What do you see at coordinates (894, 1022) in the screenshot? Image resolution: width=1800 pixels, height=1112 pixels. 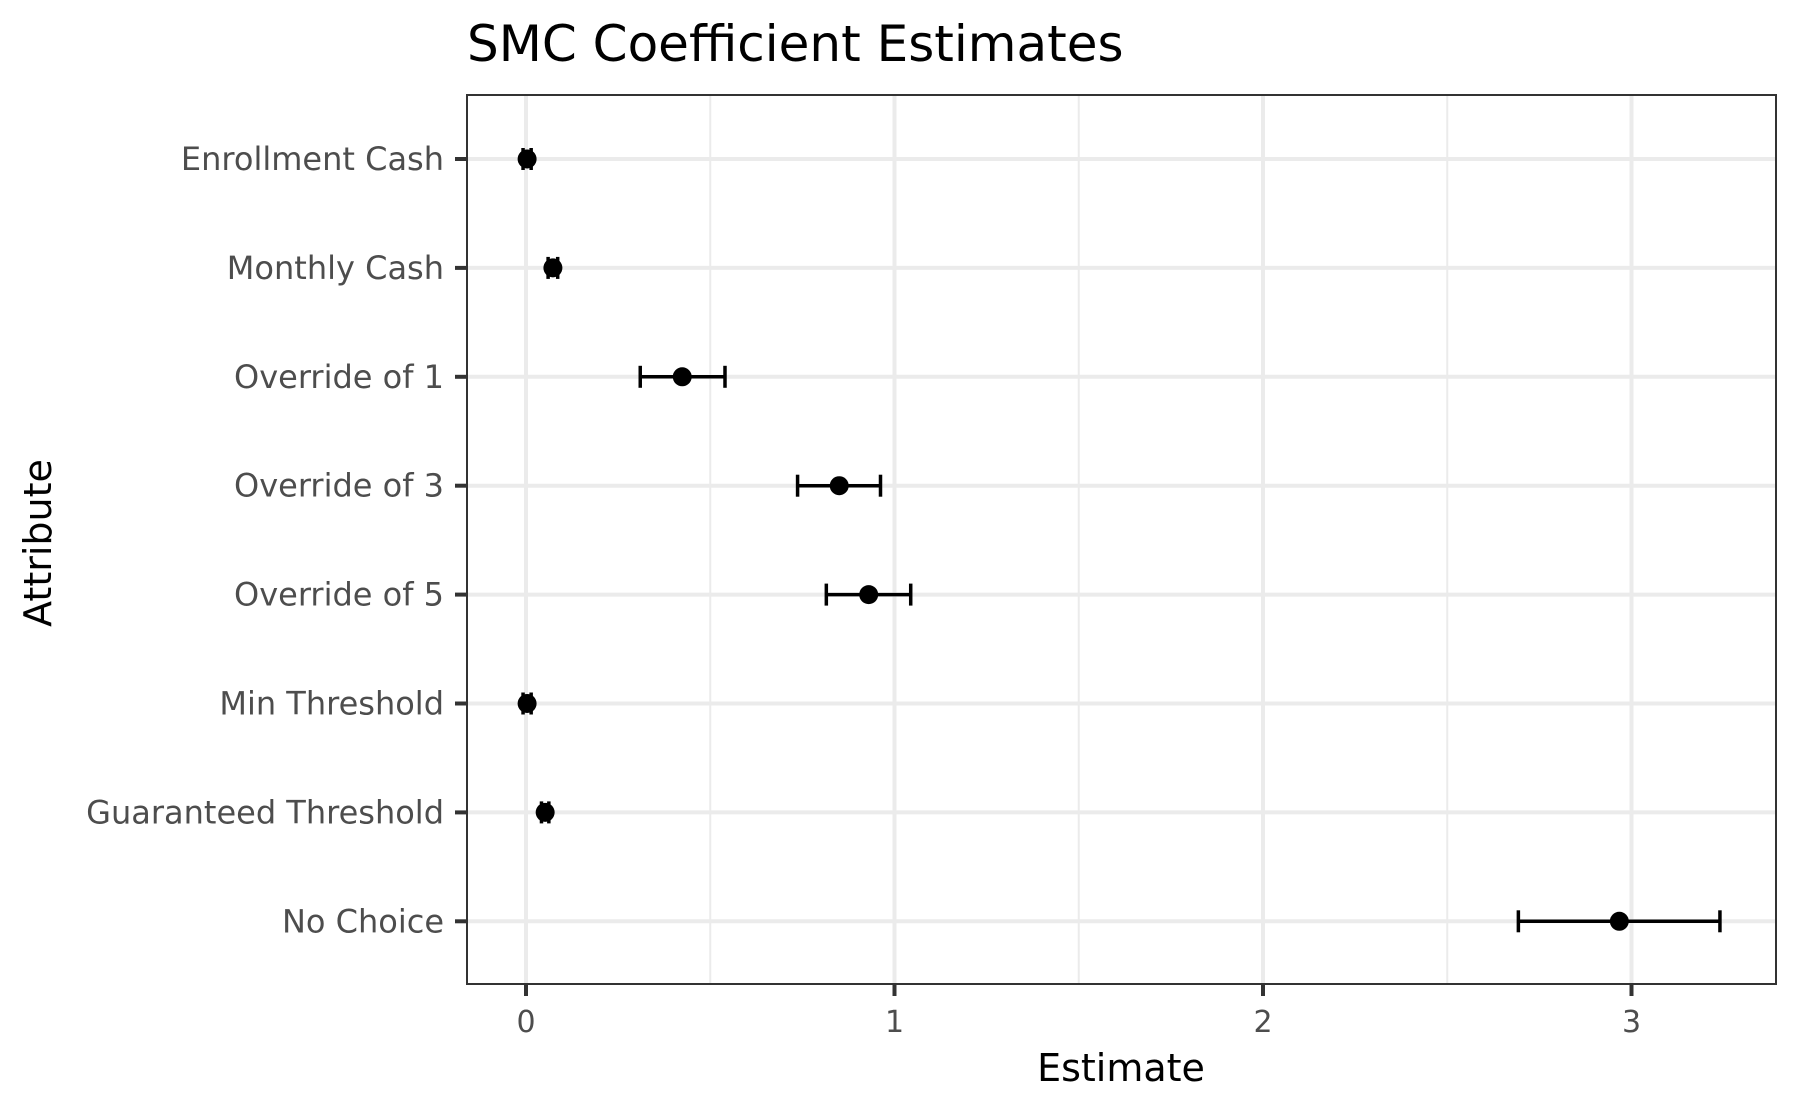 I see `x-tick-label: 1` at bounding box center [894, 1022].